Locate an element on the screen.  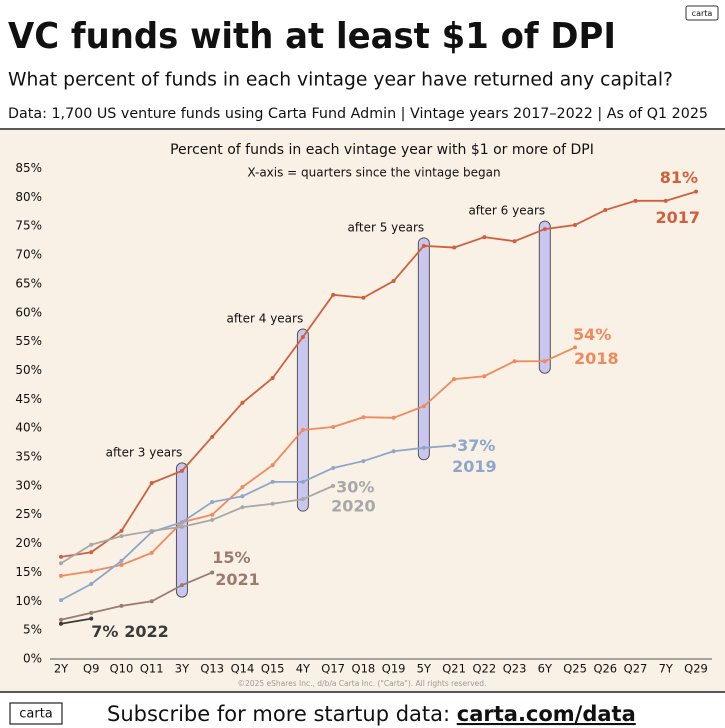
x-tick-label: 3Y is located at coordinates (182, 669).